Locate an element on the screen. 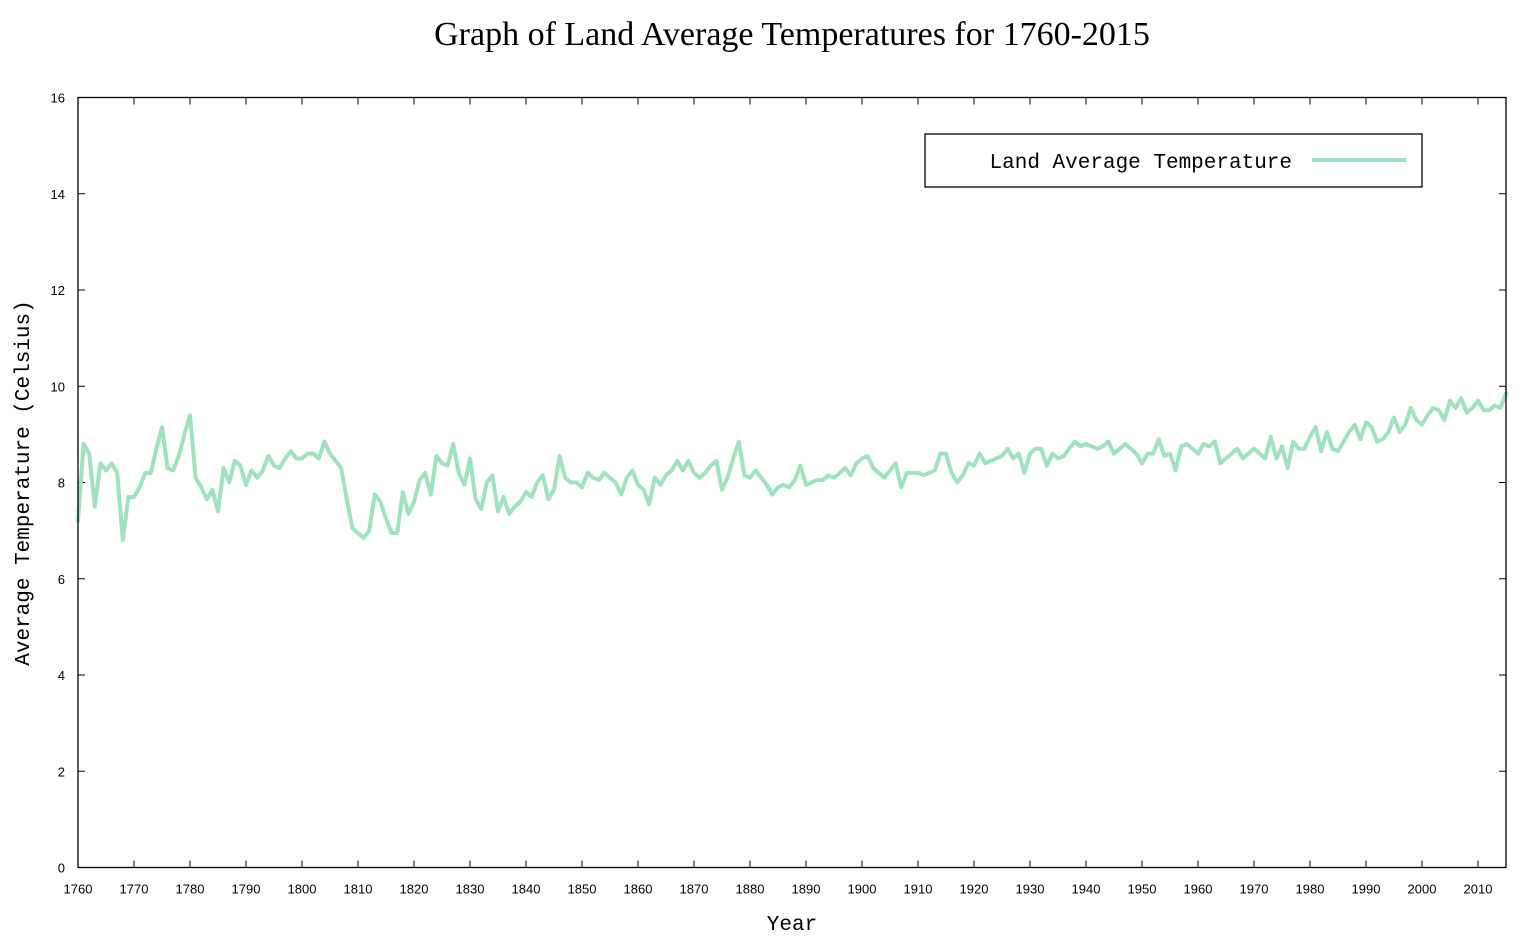 The height and width of the screenshot is (936, 1536). x-tick-label: 1980 is located at coordinates (1310, 889).